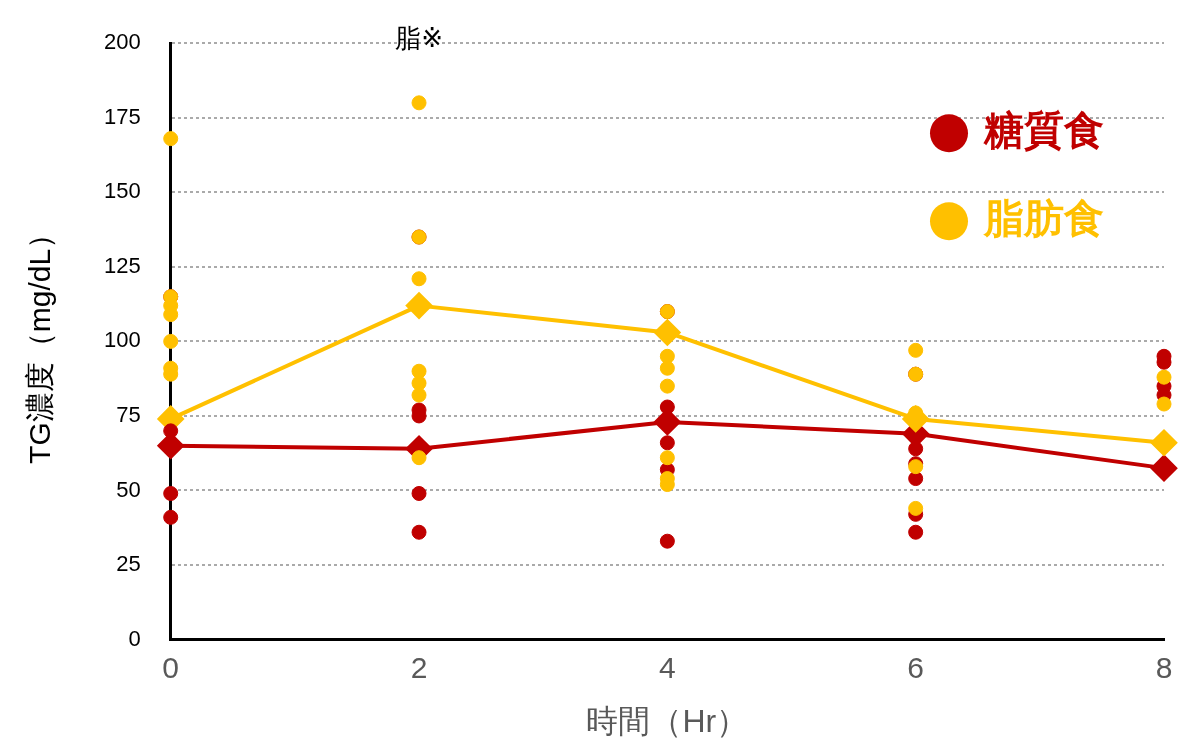 This screenshot has height=746, width=1194. What do you see at coordinates (122, 191) in the screenshot?
I see `y-tick-label: 150` at bounding box center [122, 191].